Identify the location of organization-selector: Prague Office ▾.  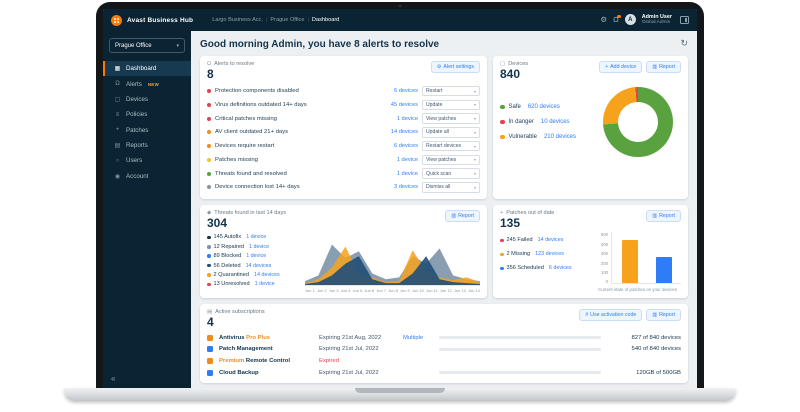
(147, 45).